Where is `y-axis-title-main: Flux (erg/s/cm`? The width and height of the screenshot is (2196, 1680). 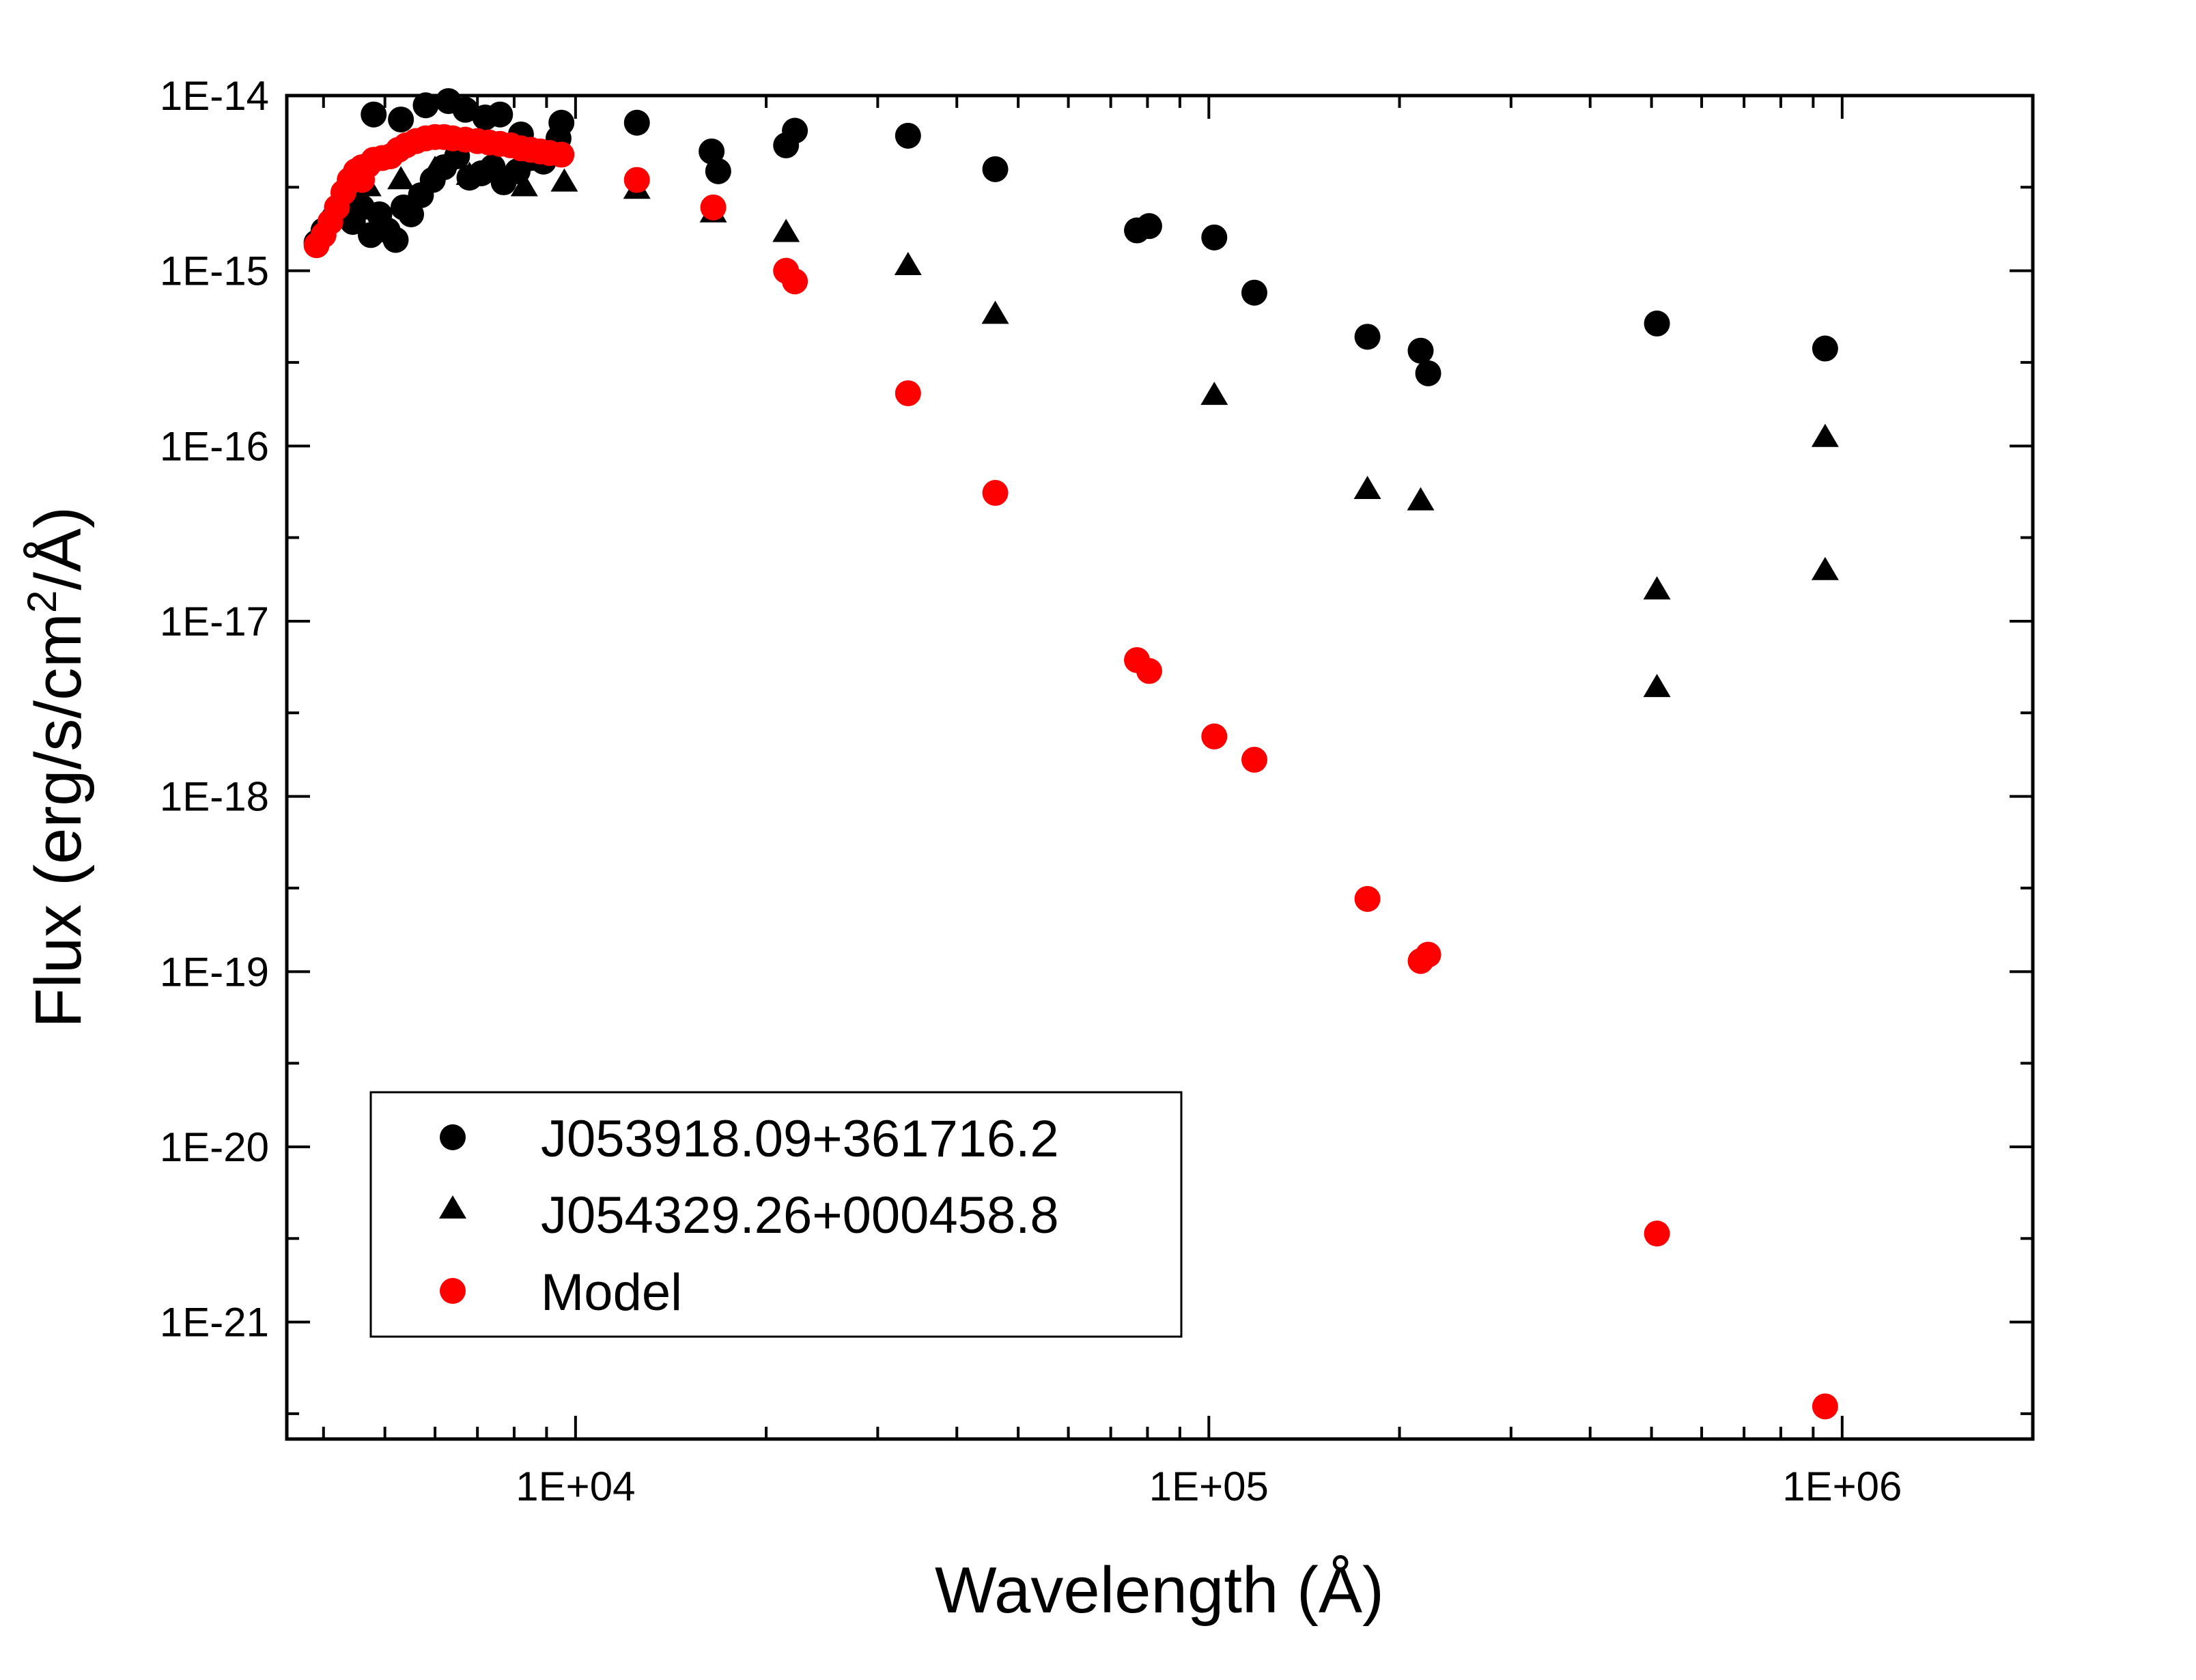 y-axis-title-main: Flux (erg/s/cm is located at coordinates (59, 820).